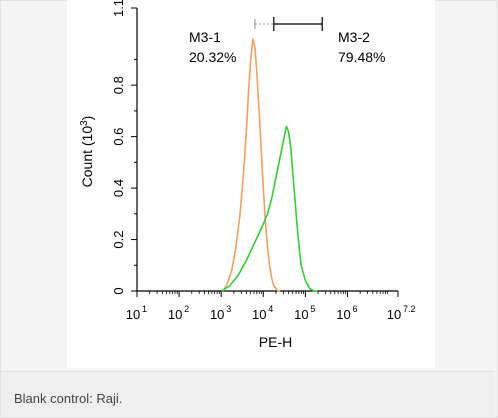  I want to click on y-tick-label: 0.2, so click(118, 240).